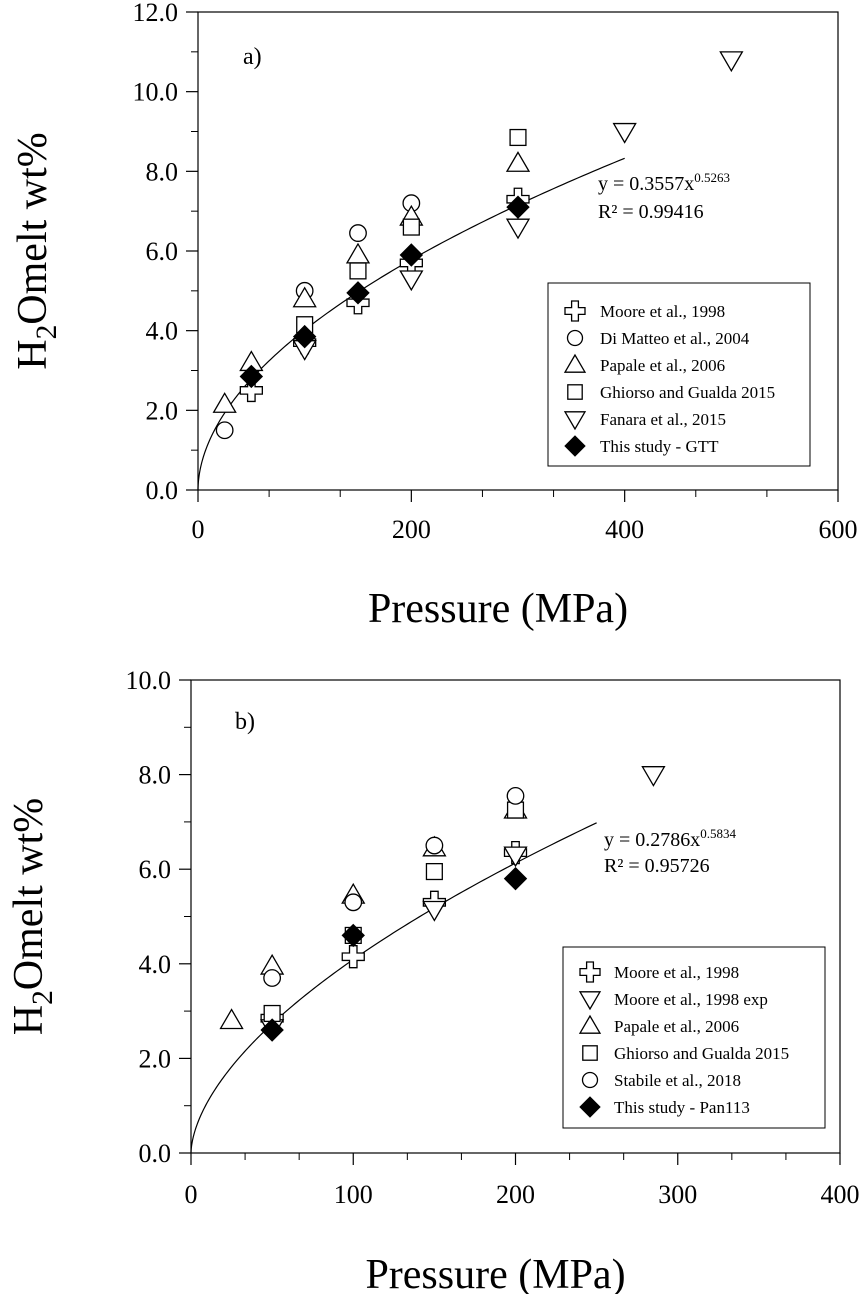  Describe the element at coordinates (718, 833) in the screenshot. I see `fit-equation-exponent: 0.5834` at that location.